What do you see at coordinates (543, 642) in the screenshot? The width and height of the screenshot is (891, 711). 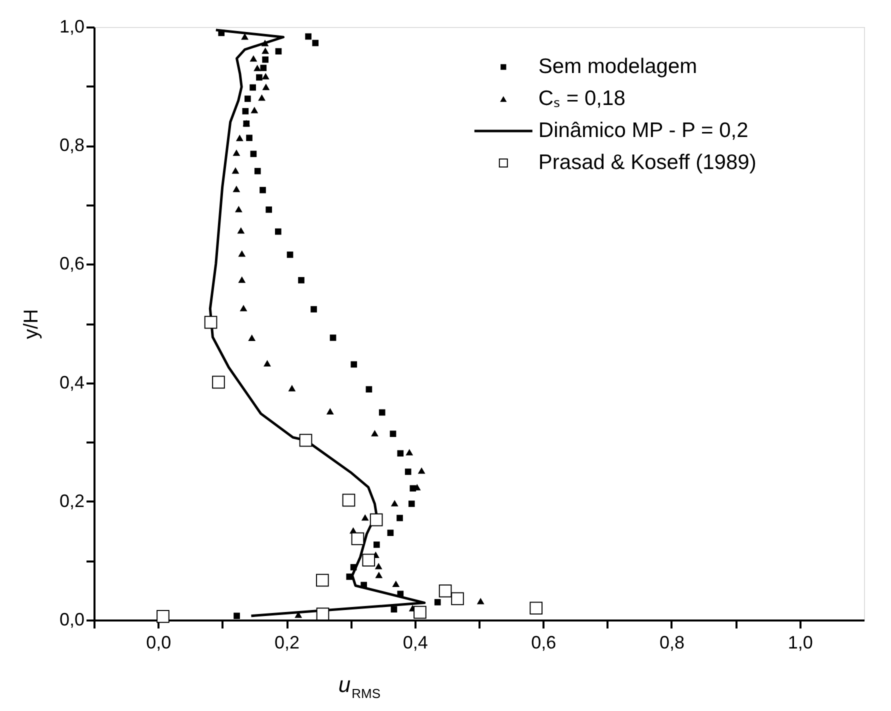 I see `x-tick-label: 0,6` at bounding box center [543, 642].